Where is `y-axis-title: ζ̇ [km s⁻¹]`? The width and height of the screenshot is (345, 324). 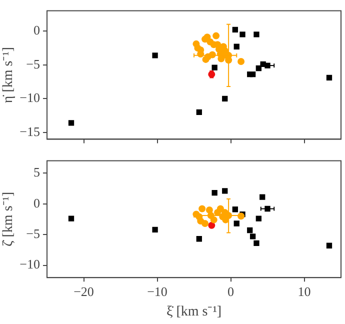
y-axis-title: ζ̇ [km s⁻¹] is located at coordinates (8, 219).